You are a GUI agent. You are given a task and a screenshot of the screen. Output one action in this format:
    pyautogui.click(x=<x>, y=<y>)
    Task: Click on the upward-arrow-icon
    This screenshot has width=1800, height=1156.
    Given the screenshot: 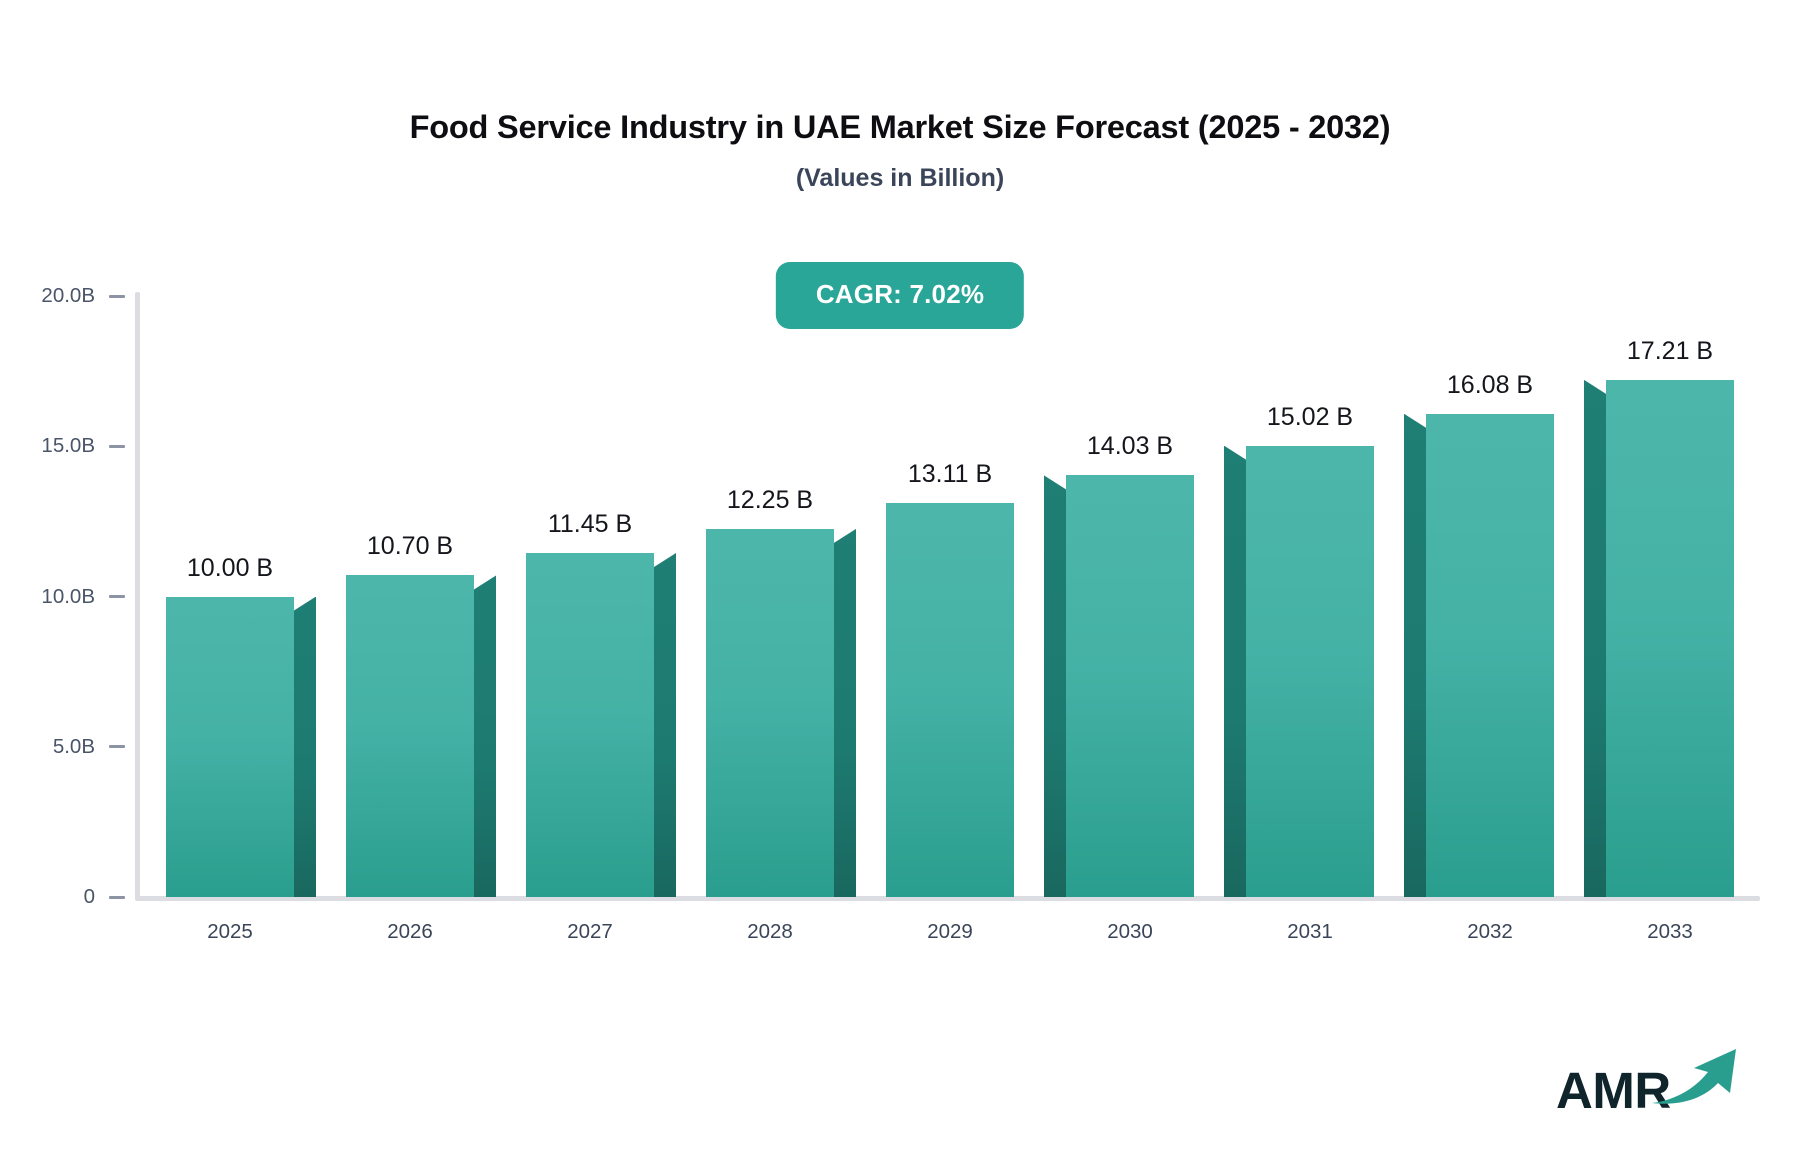 What is the action you would take?
    pyautogui.click(x=1694, y=1076)
    